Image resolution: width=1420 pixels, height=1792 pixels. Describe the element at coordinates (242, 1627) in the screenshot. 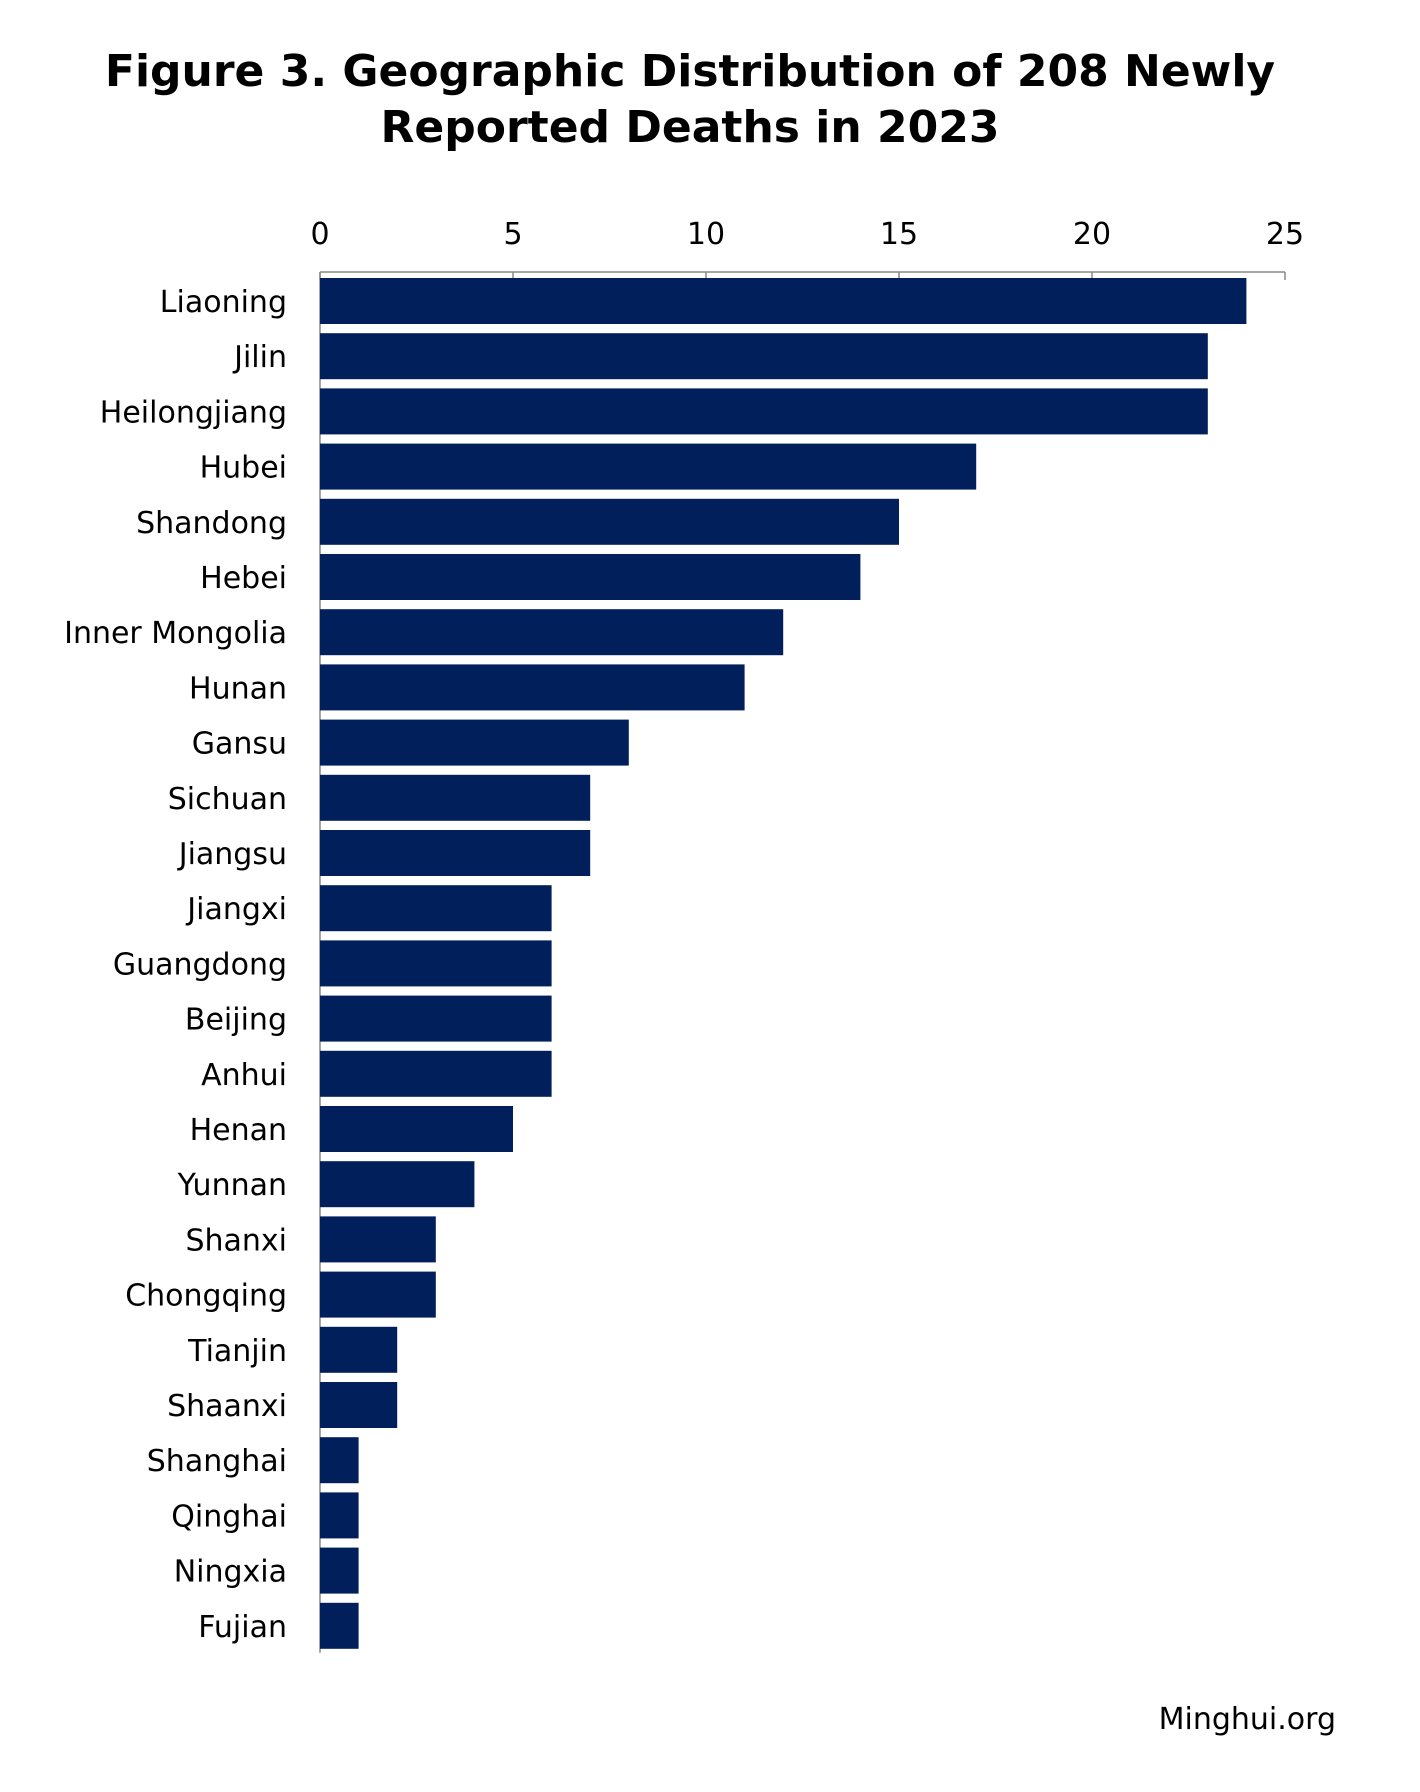

I see `category-label: Fujian` at that location.